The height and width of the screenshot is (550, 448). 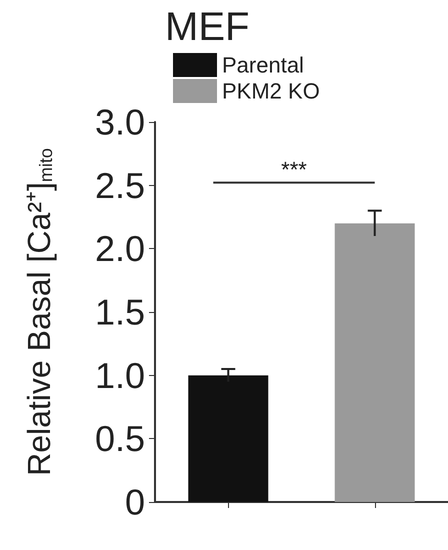 What do you see at coordinates (263, 65) in the screenshot?
I see `legend-label: Parental` at bounding box center [263, 65].